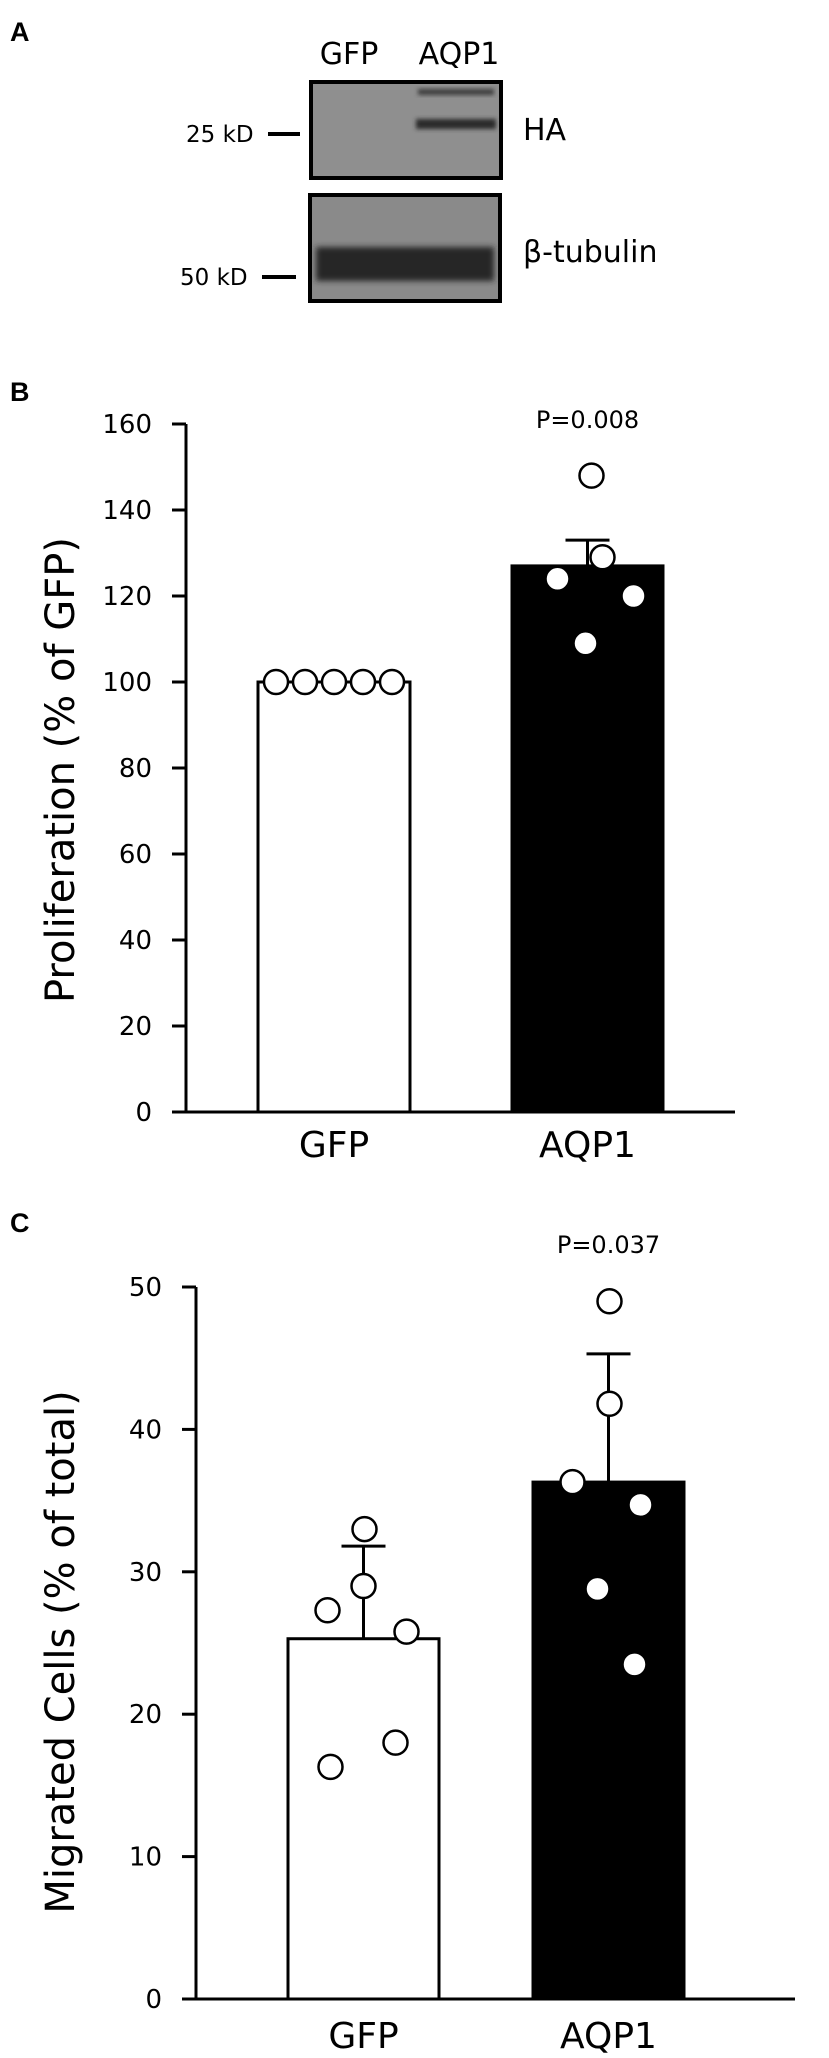  What do you see at coordinates (127, 683) in the screenshot?
I see `y-tick-label: 100` at bounding box center [127, 683].